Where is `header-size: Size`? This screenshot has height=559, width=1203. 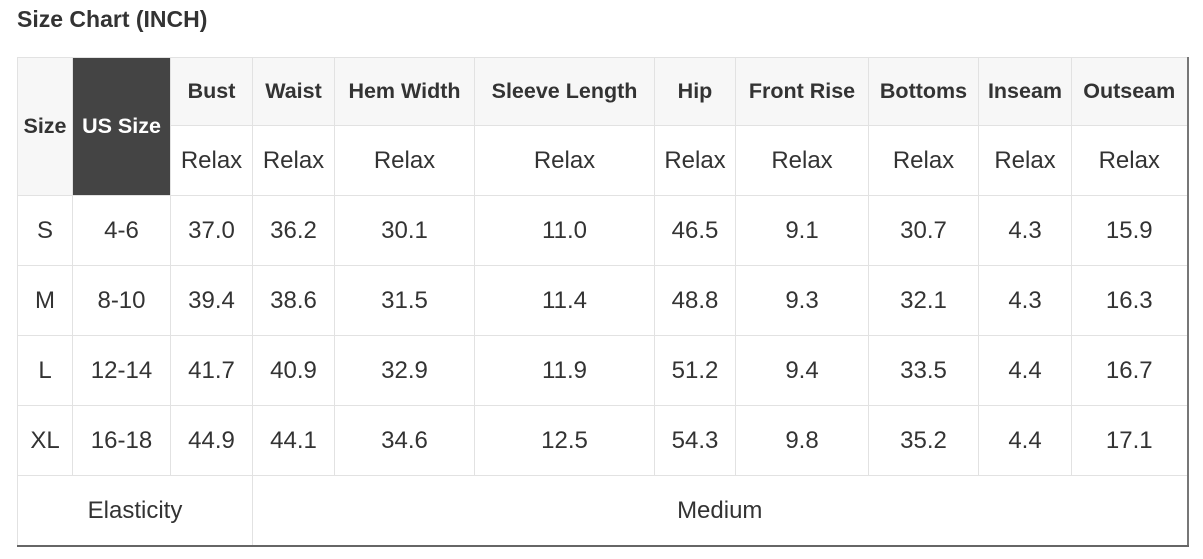
header-size: Size is located at coordinates (45, 126).